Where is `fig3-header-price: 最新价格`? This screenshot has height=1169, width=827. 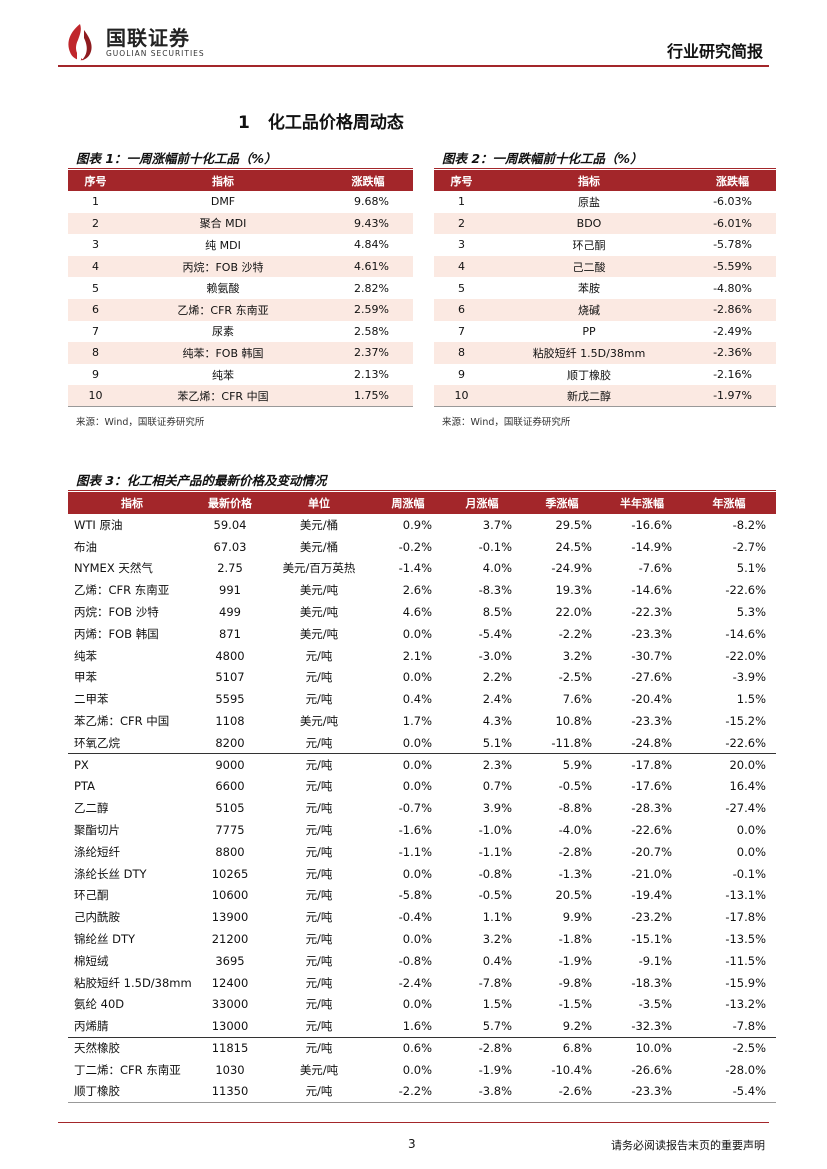
fig3-header-price: 最新价格 is located at coordinates (230, 503).